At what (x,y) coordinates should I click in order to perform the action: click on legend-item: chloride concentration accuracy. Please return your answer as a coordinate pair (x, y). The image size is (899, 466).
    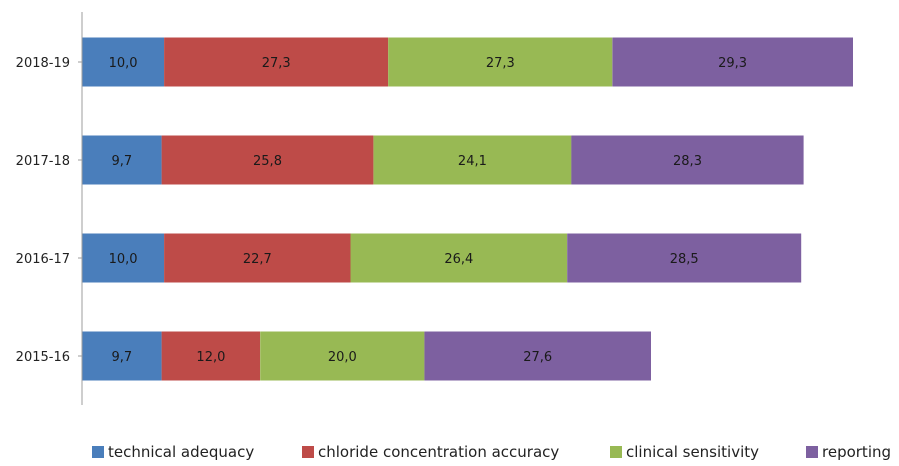
    Looking at the image, I should click on (430, 452).